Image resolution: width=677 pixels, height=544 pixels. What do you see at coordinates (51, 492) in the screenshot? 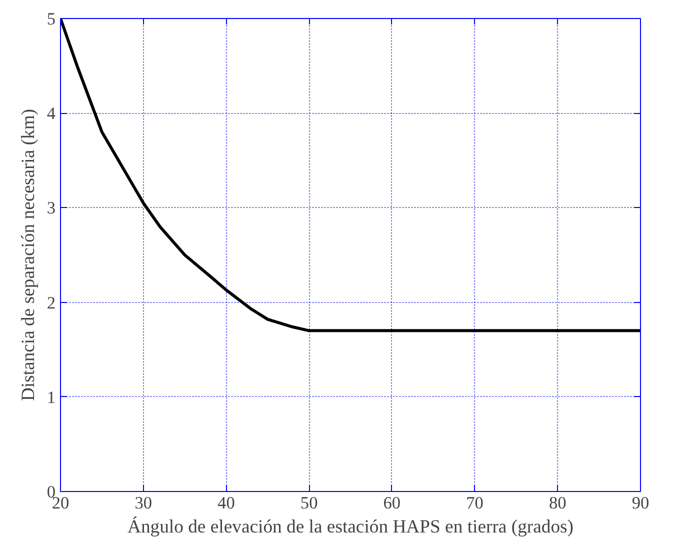
I see `y-tick-label: 0` at bounding box center [51, 492].